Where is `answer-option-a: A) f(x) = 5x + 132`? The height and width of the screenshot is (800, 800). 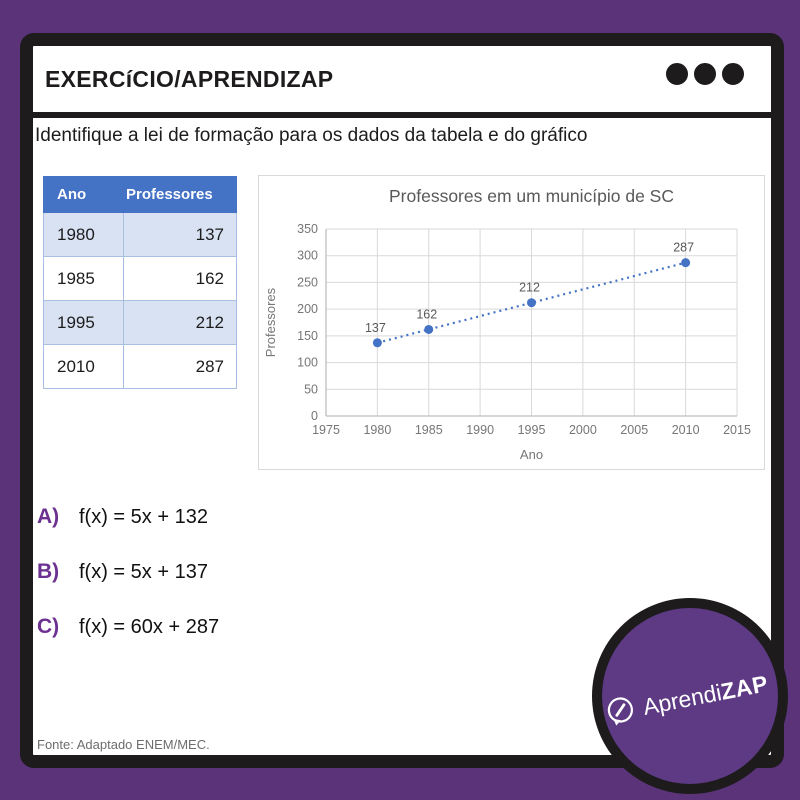
answer-option-a: A) f(x) = 5x + 132 is located at coordinates (122, 517).